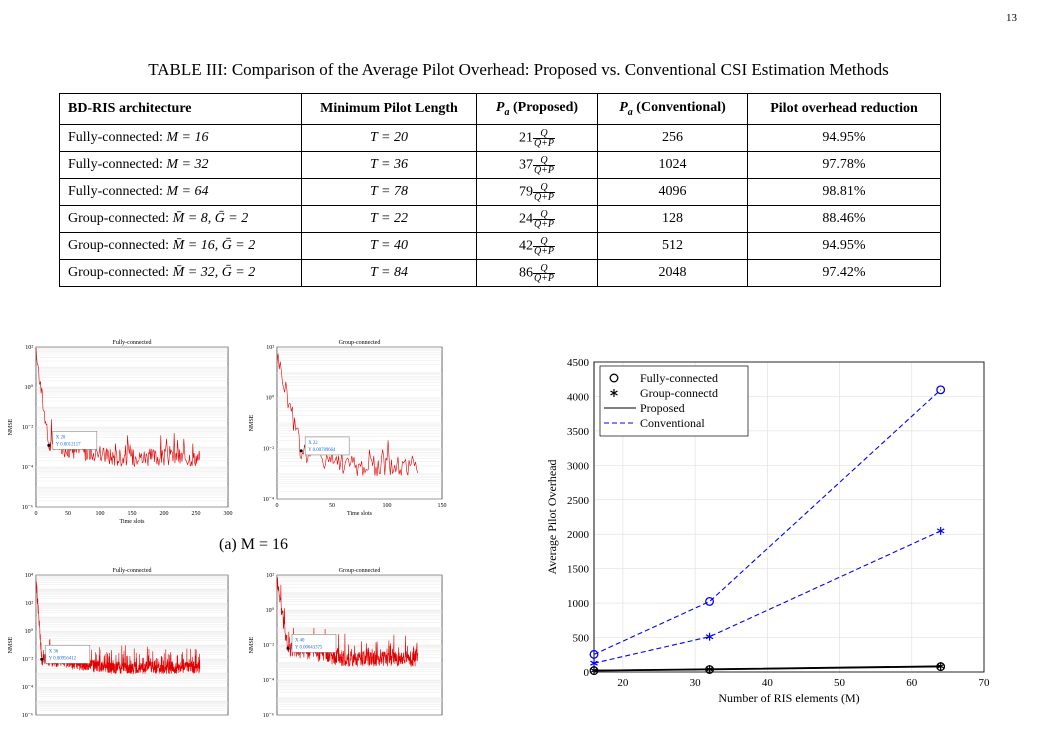  What do you see at coordinates (844, 109) in the screenshot?
I see `header-overhead-reduction: Pilot overhead reduction` at bounding box center [844, 109].